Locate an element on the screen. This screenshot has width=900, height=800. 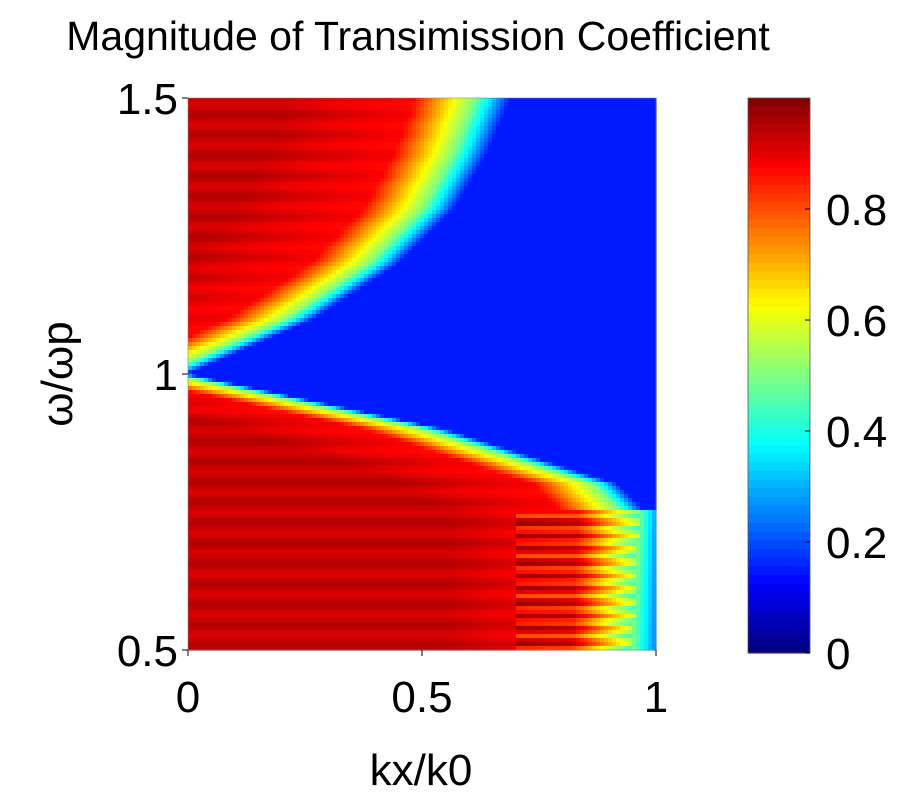
heatmap-cell-2029 is located at coordinates (350, 168).